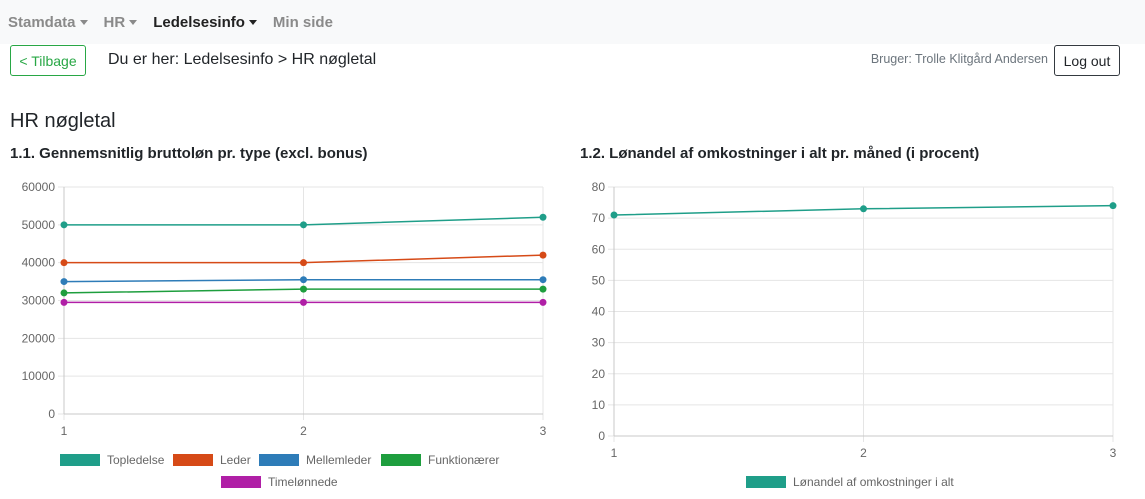 This screenshot has height=499, width=1145. What do you see at coordinates (599, 187) in the screenshot?
I see `y-tick-label: 80` at bounding box center [599, 187].